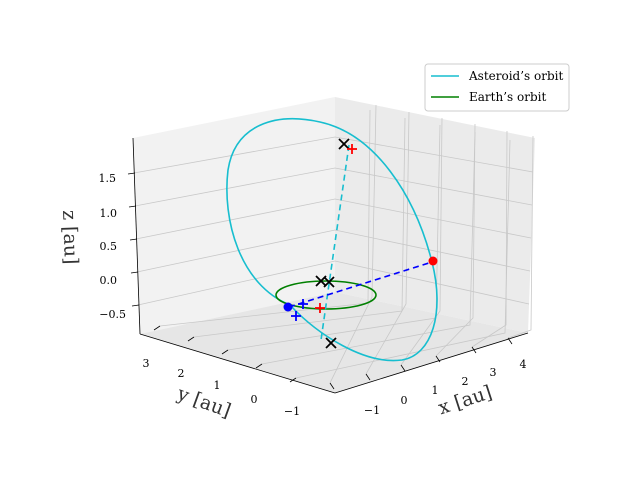 This screenshot has height=480, width=640. I want to click on z-tick-label: 1.5, so click(108, 178).